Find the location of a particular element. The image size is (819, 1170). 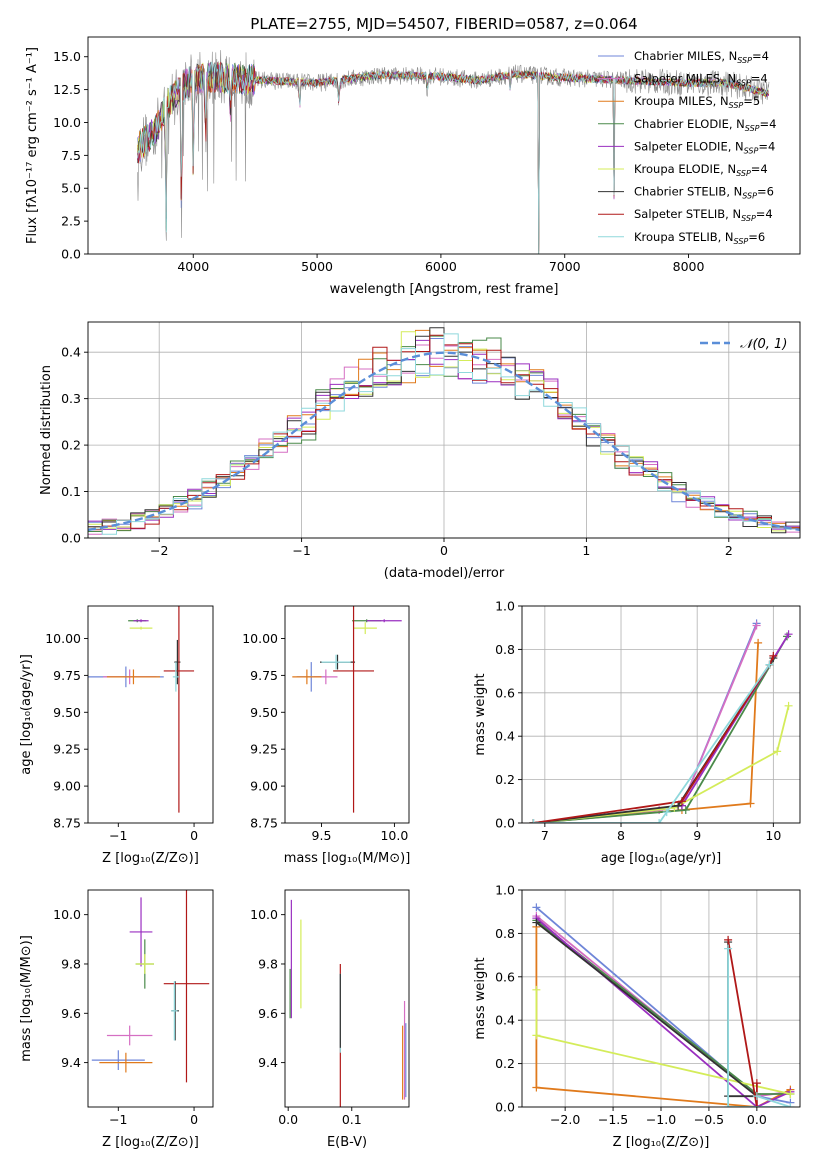

legend-label-main: Chabrier MILES, N is located at coordinates (685, 56).